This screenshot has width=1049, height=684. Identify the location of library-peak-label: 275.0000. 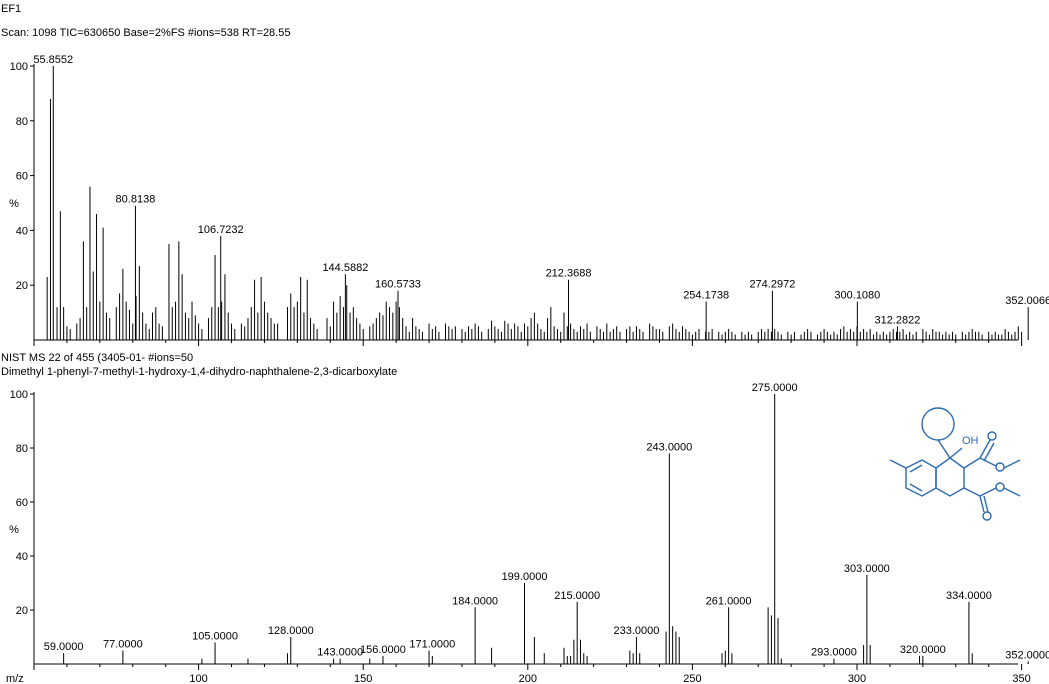
(775, 388).